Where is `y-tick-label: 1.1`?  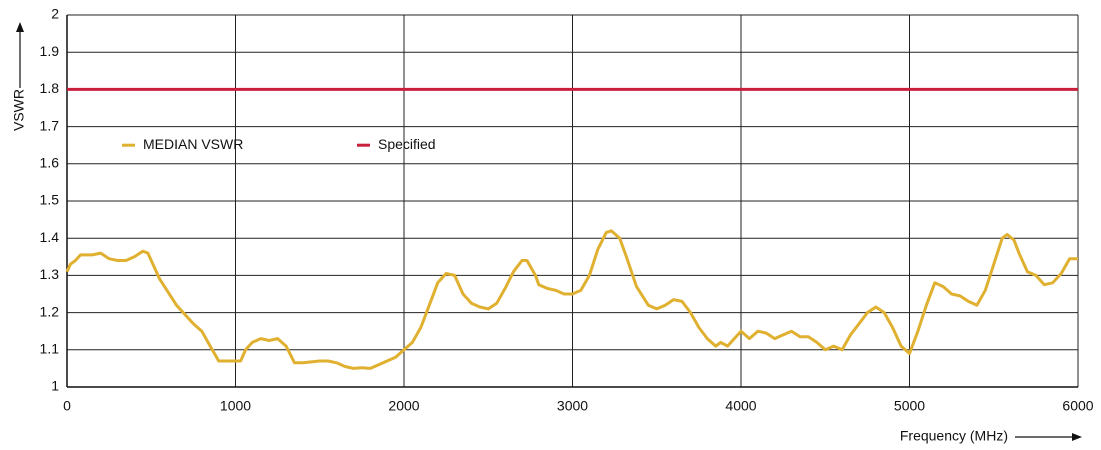 y-tick-label: 1.1 is located at coordinates (50, 349).